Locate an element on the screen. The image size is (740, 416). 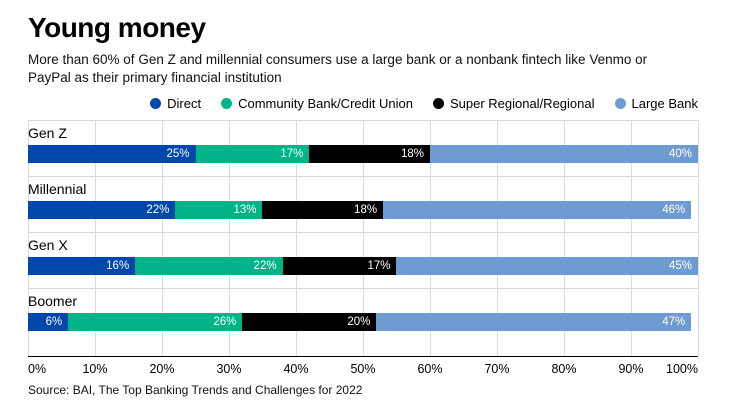
legend-label: Super Regional/Regional is located at coordinates (522, 104).